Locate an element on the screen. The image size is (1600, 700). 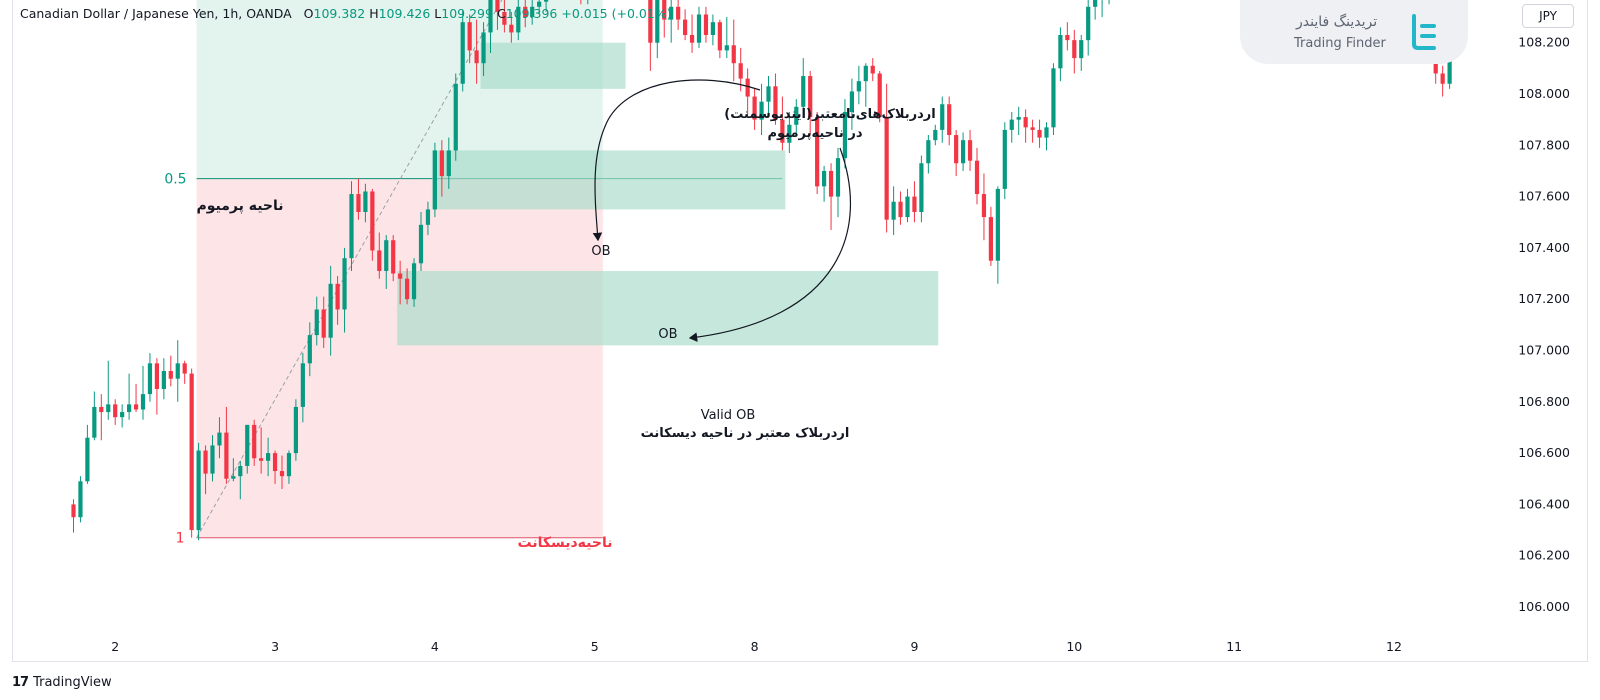
discount-zone-label: ناحیه‌دیسکانت is located at coordinates (565, 543).